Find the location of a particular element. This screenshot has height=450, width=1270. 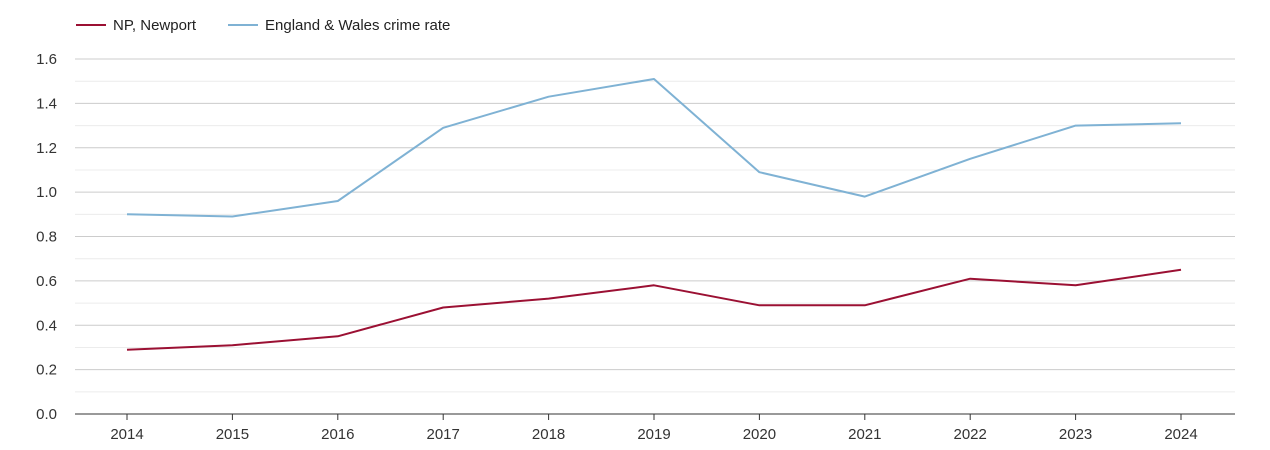

legend-label-newport: NP, Newport is located at coordinates (155, 25).